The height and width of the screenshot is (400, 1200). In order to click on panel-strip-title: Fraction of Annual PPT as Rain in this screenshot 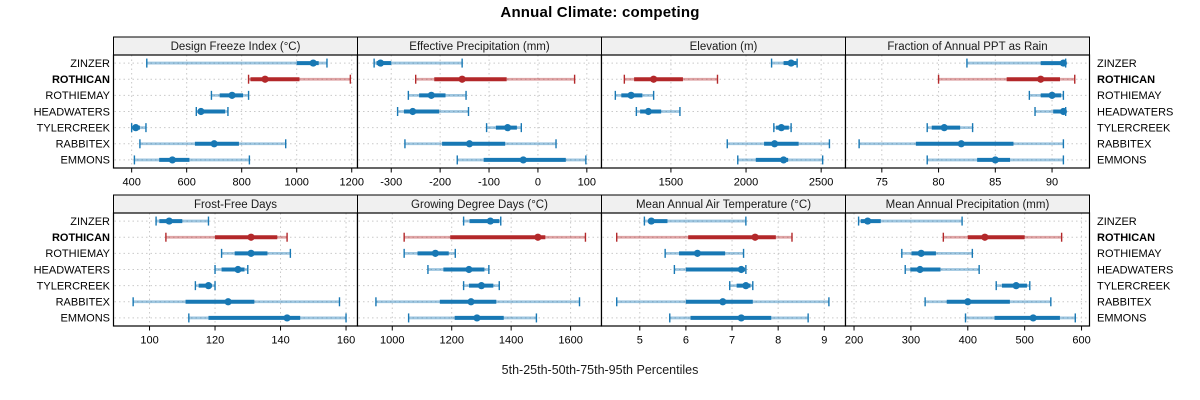, I will do `click(967, 47)`.